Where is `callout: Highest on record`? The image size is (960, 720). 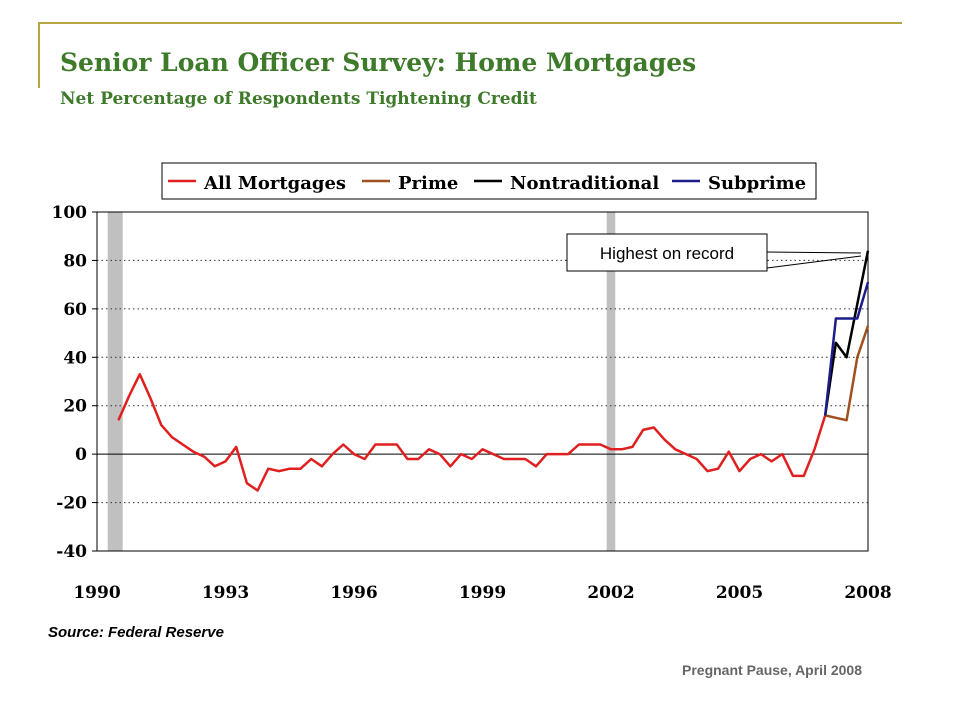 callout: Highest on record is located at coordinates (714, 252).